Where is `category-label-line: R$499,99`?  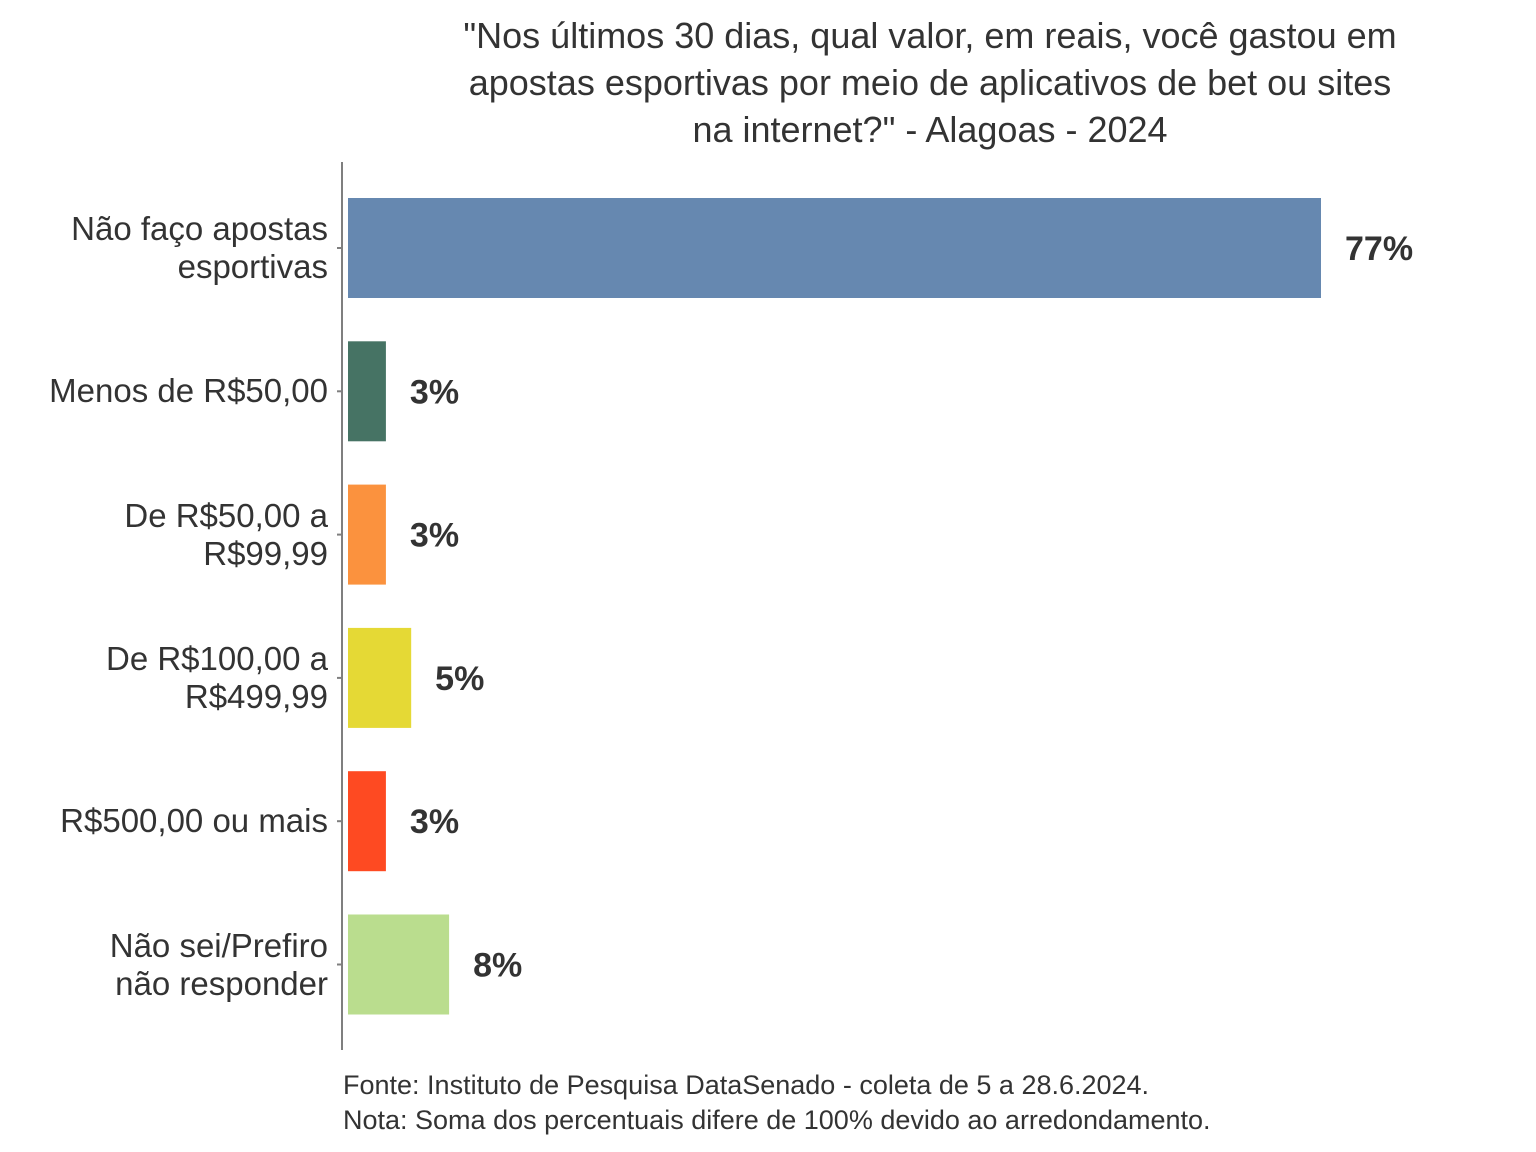 category-label-line: R$499,99 is located at coordinates (256, 696).